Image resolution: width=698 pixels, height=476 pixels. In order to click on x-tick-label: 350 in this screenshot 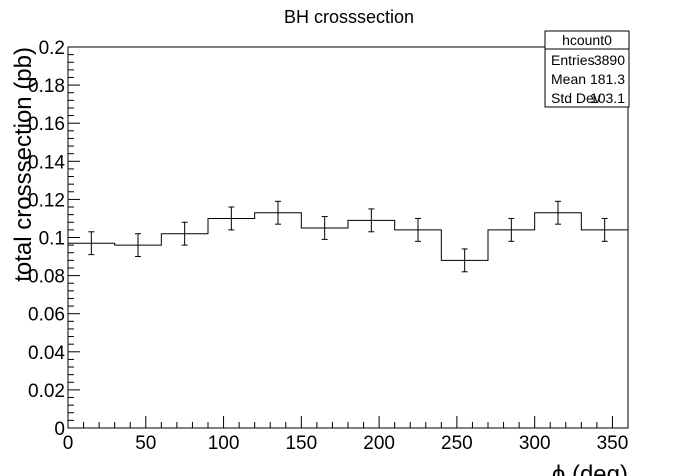, I will do `click(613, 443)`.